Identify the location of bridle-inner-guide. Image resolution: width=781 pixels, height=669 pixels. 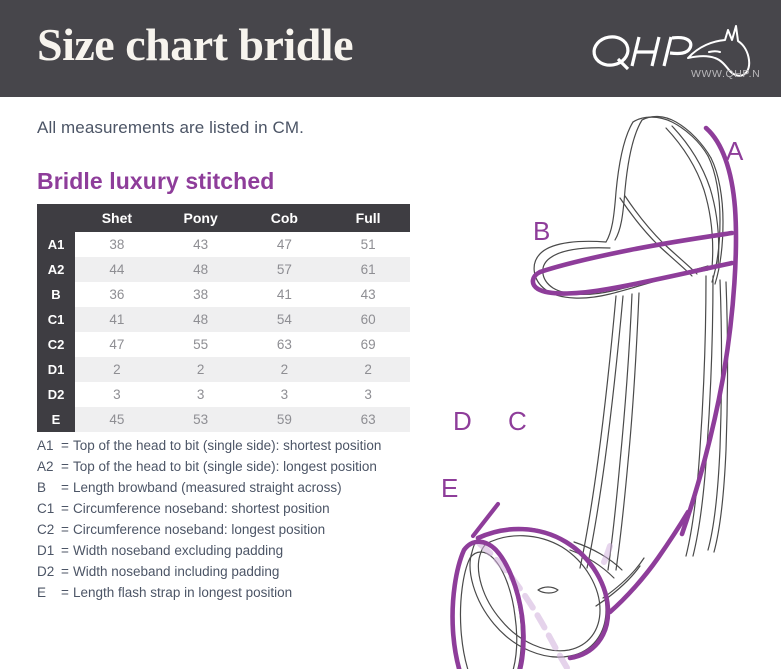
(545, 605).